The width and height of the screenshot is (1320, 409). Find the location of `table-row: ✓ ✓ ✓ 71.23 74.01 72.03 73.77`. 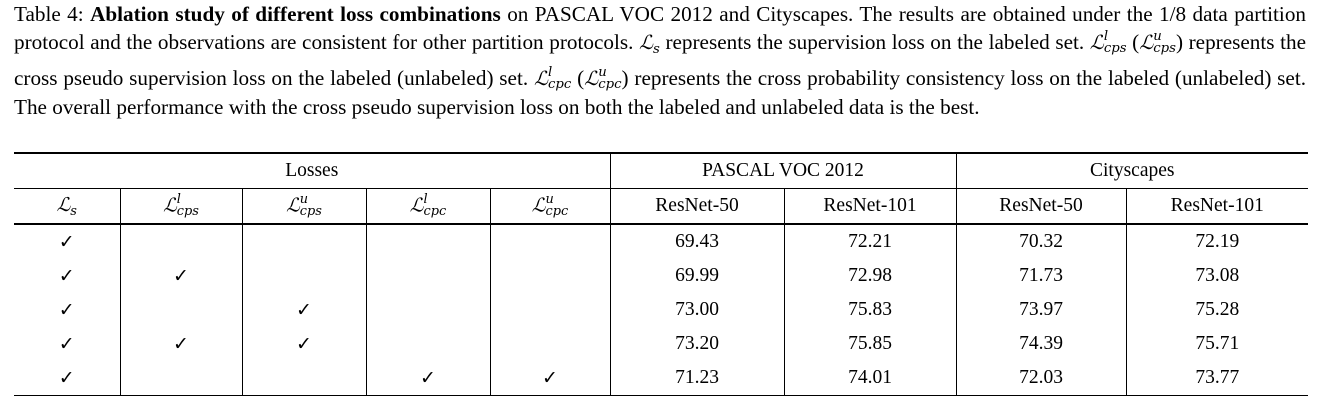

table-row: ✓ ✓ ✓ 71.23 74.01 72.03 73.77 is located at coordinates (661, 378).